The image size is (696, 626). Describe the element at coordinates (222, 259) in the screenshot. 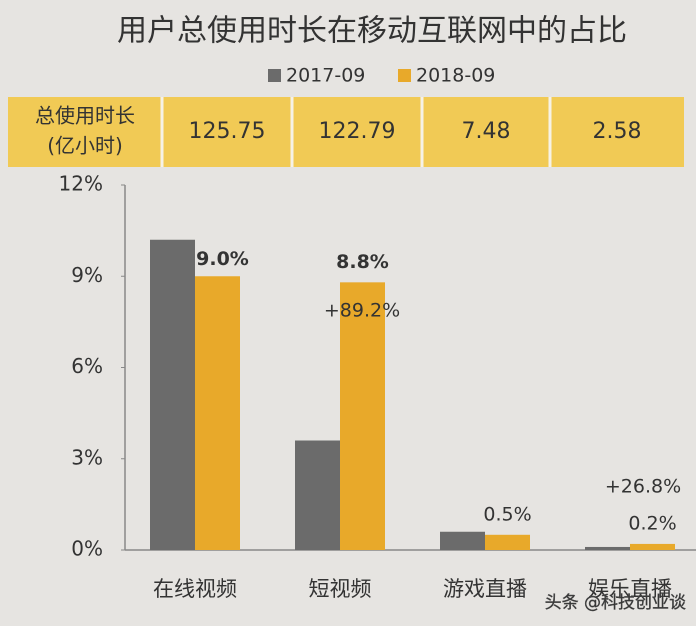

I see `data-label: 9.0%` at that location.